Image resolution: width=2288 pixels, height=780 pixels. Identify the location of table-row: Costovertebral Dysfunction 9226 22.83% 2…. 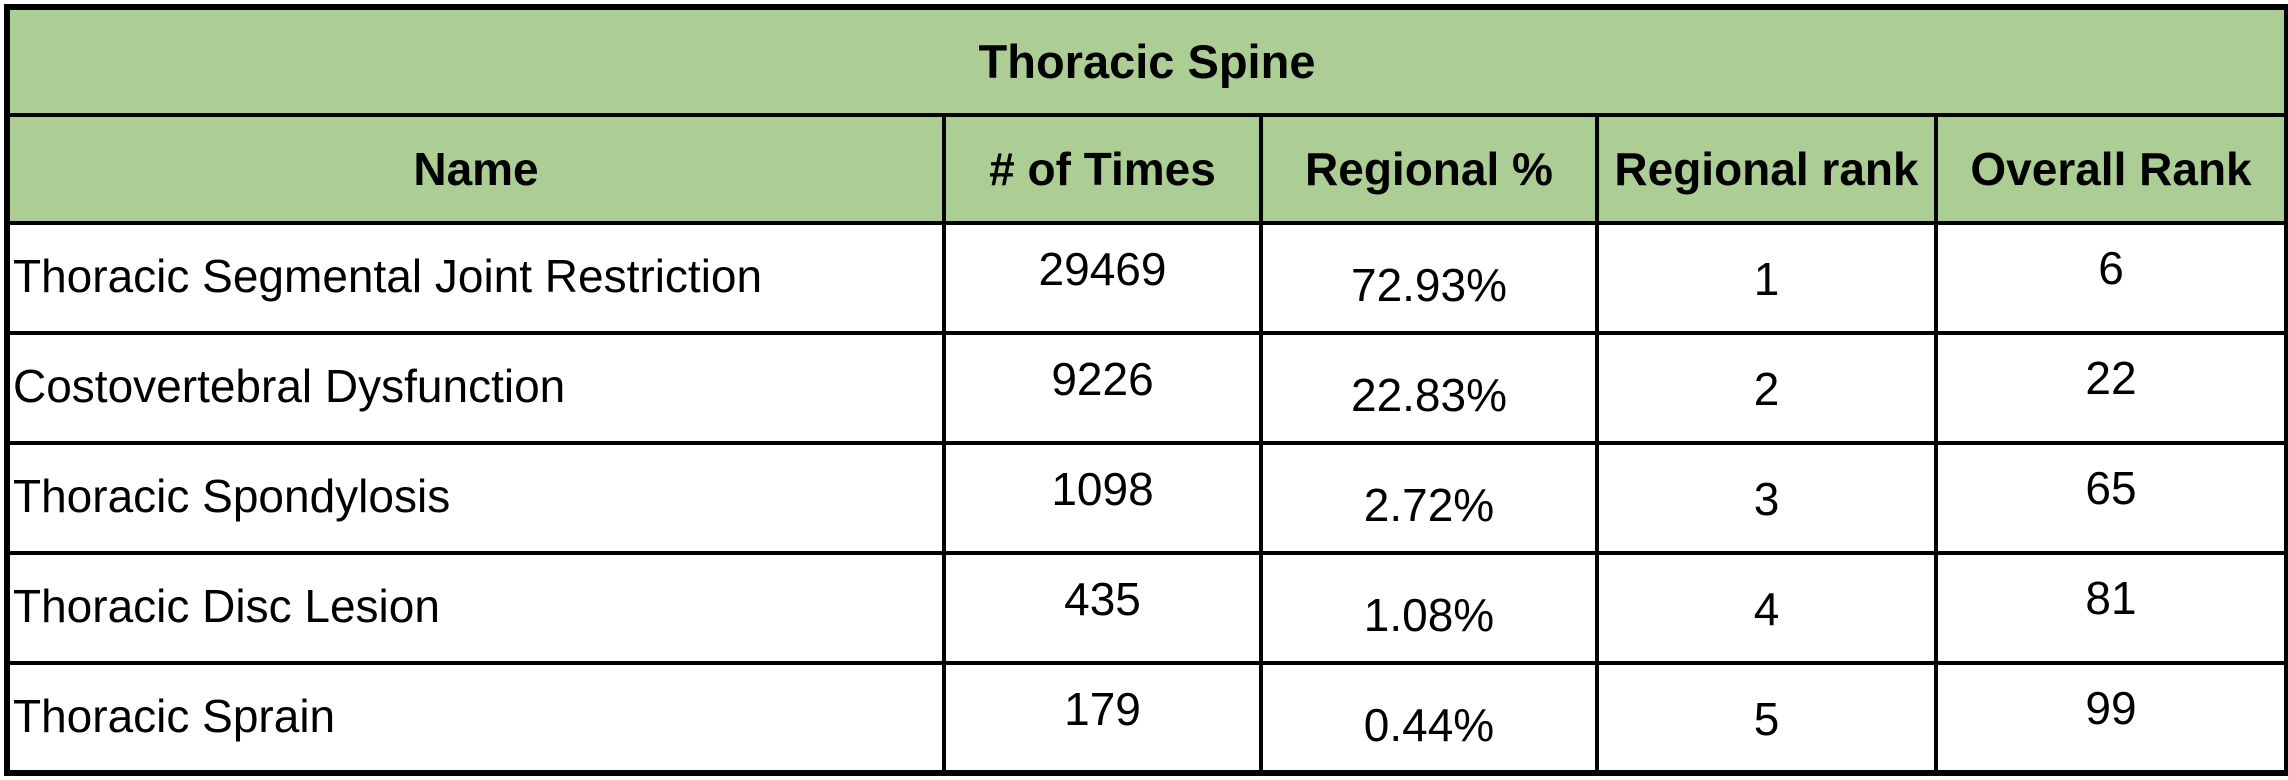
(1146, 388).